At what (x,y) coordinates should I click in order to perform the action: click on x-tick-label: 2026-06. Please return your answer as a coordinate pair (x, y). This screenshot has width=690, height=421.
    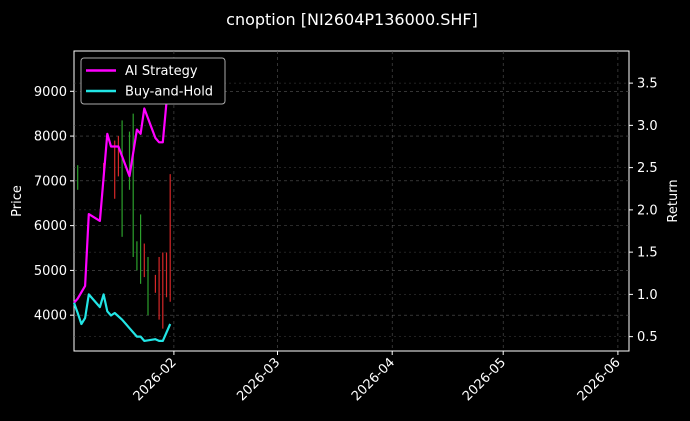
    Looking at the image, I should click on (599, 379).